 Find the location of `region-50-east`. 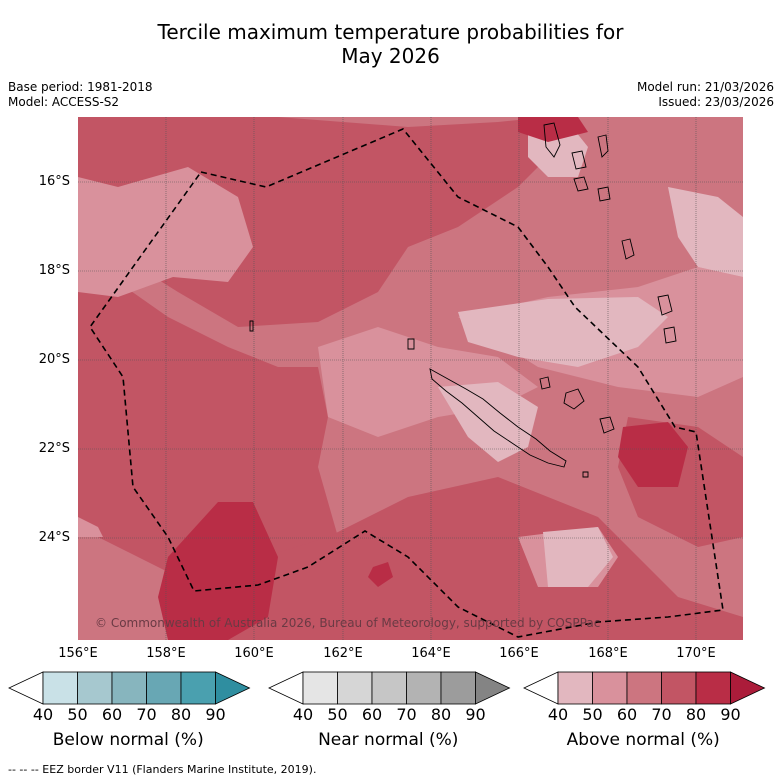

region-50-east is located at coordinates (705, 232).